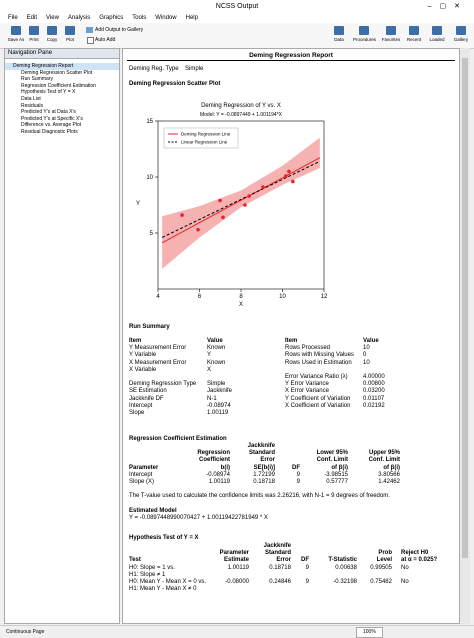 The image size is (474, 638). I want to click on y-tick-label: 15, so click(149, 122).